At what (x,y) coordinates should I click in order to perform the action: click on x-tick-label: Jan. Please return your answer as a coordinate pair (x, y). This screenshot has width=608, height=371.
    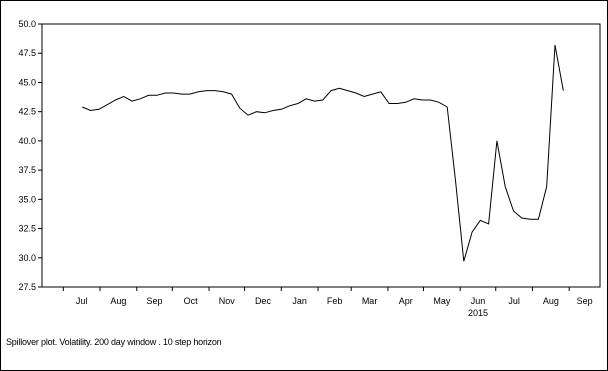
    Looking at the image, I should click on (299, 301).